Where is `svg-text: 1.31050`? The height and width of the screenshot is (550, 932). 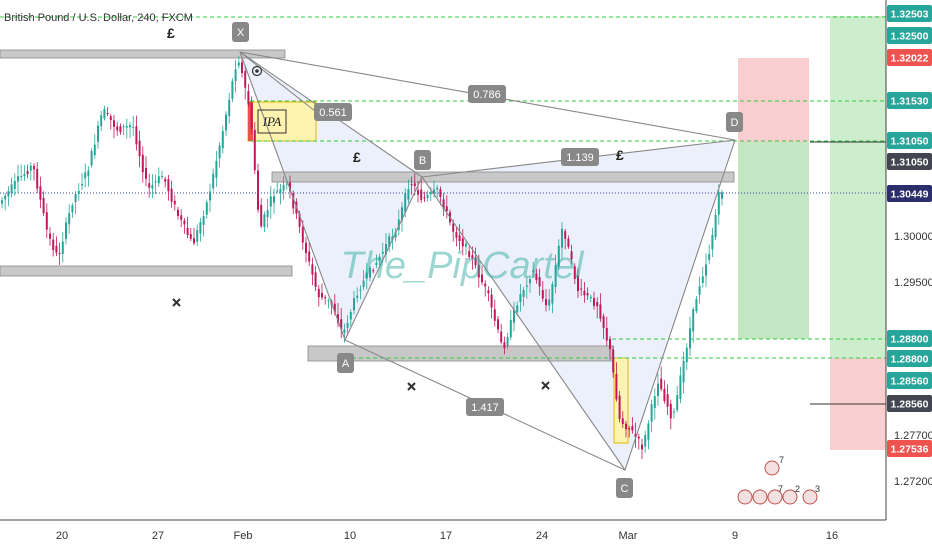 svg-text: 1.31050 is located at coordinates (910, 163).